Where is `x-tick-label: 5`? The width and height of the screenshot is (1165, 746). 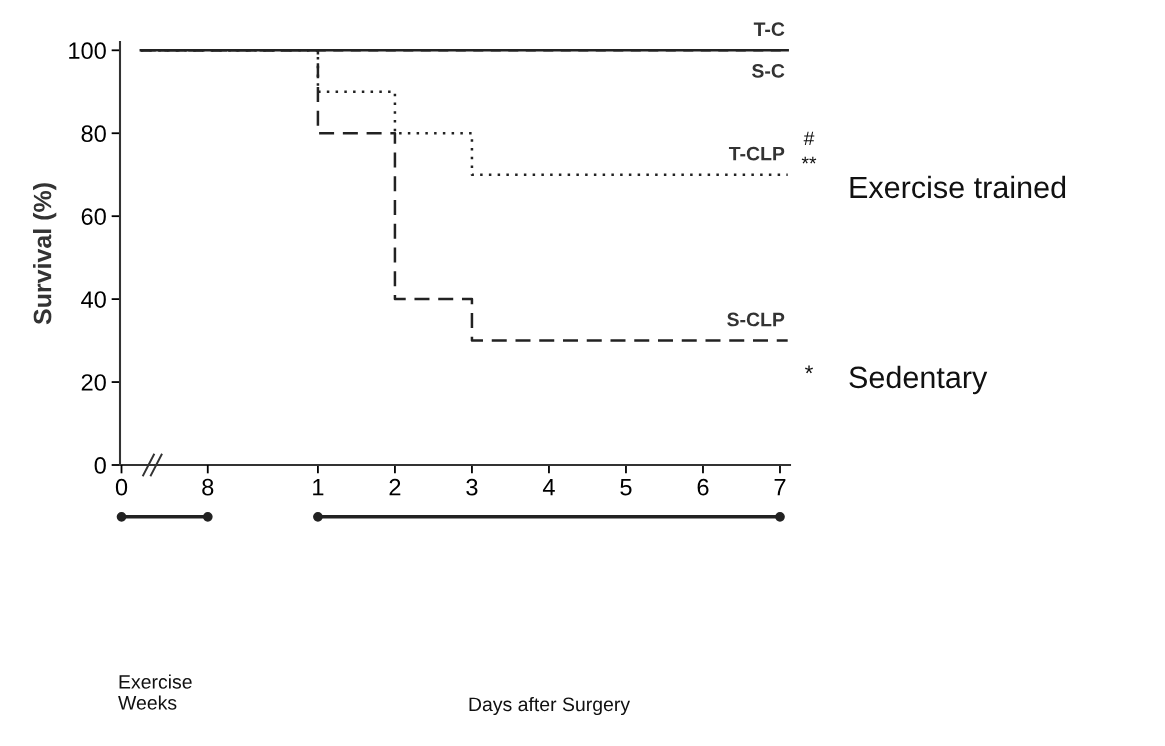 x-tick-label: 5 is located at coordinates (626, 487).